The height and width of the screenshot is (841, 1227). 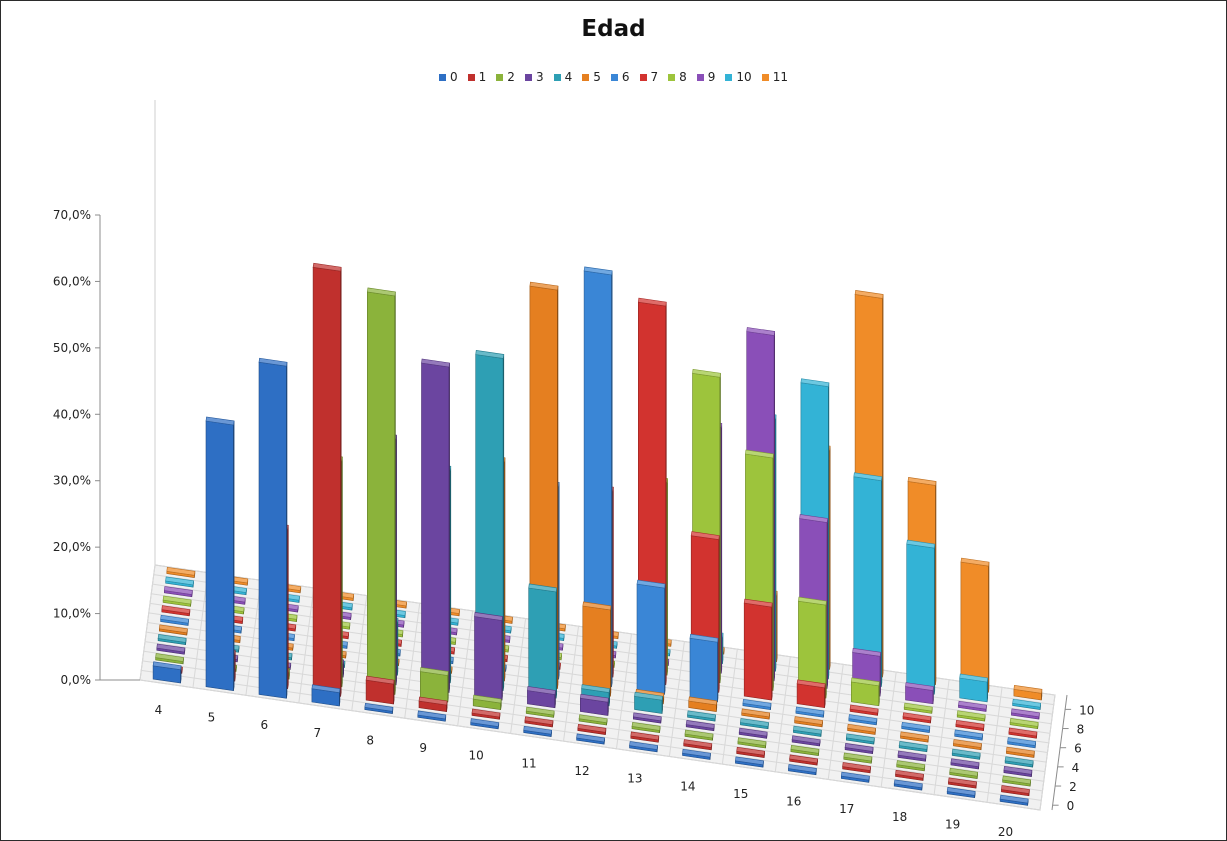 I want to click on y-tick-label: 40,0%, so click(x=72, y=414).